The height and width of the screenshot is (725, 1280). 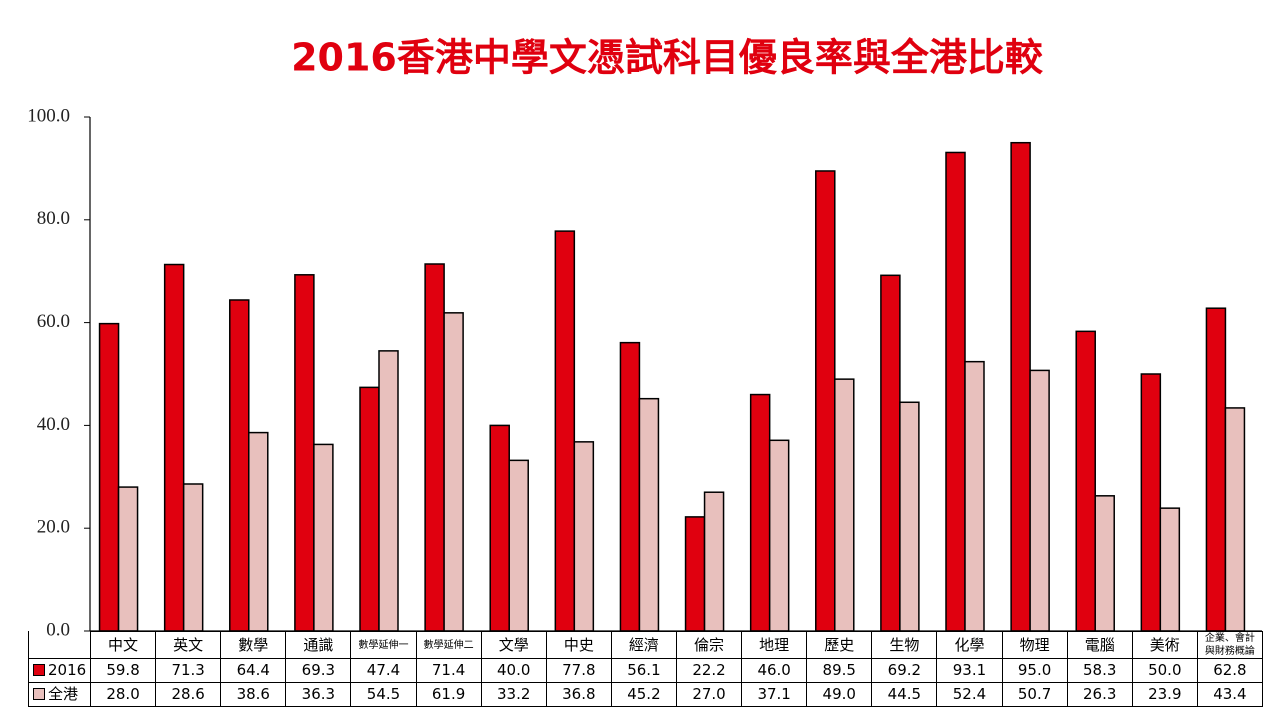 I want to click on data-label: 45.2, so click(x=643, y=694).